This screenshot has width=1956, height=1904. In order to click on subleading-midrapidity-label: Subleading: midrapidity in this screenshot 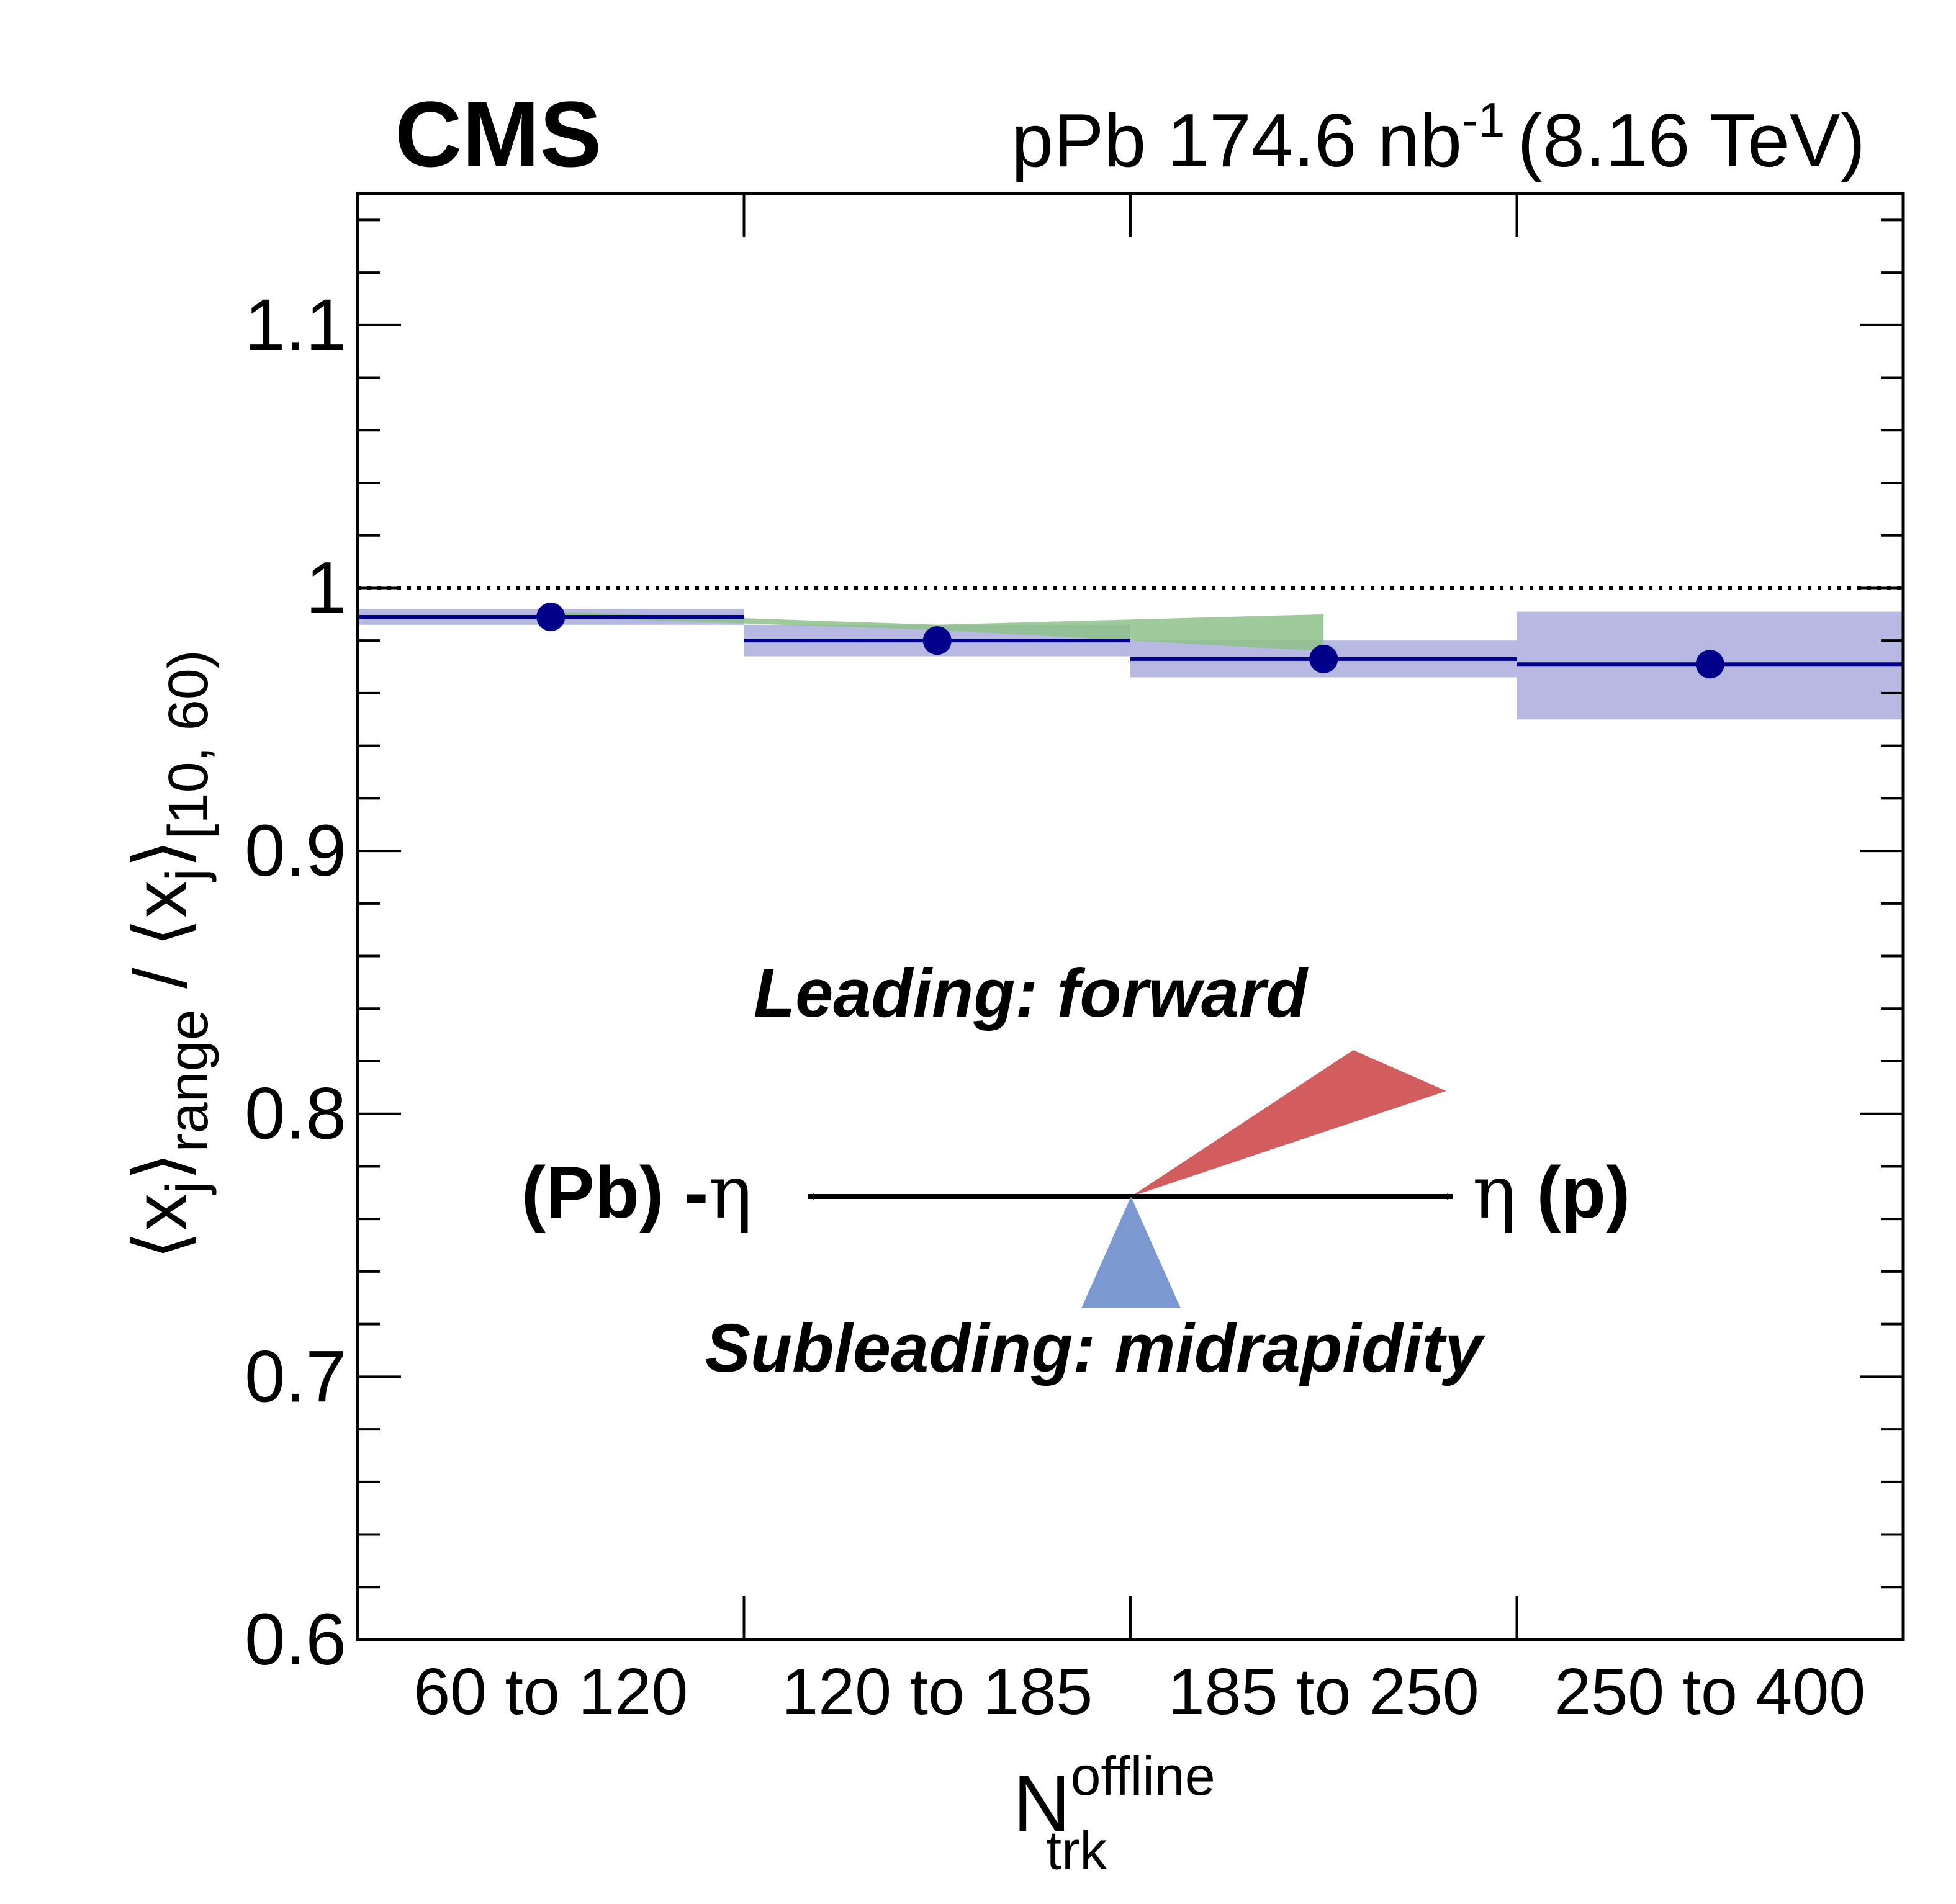, I will do `click(1095, 1348)`.